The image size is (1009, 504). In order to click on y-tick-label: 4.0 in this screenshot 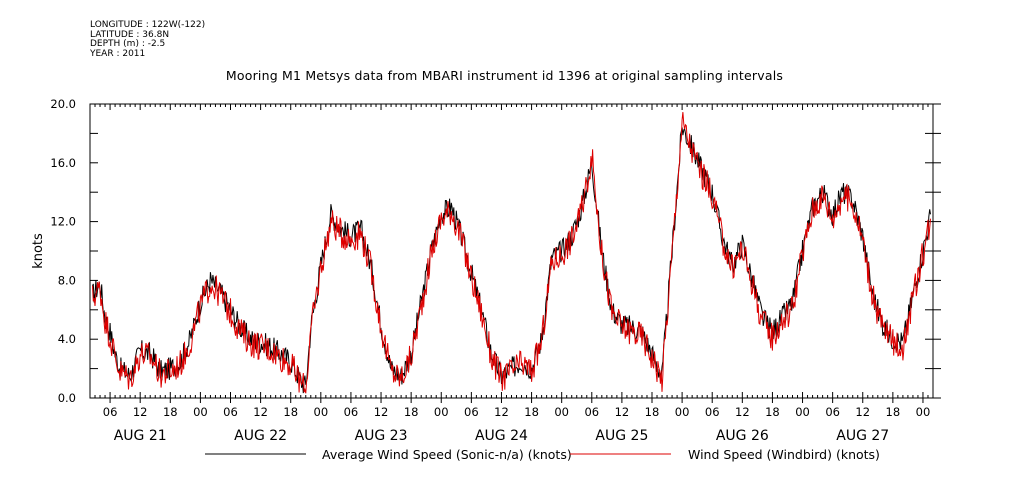, I will do `click(67, 339)`.